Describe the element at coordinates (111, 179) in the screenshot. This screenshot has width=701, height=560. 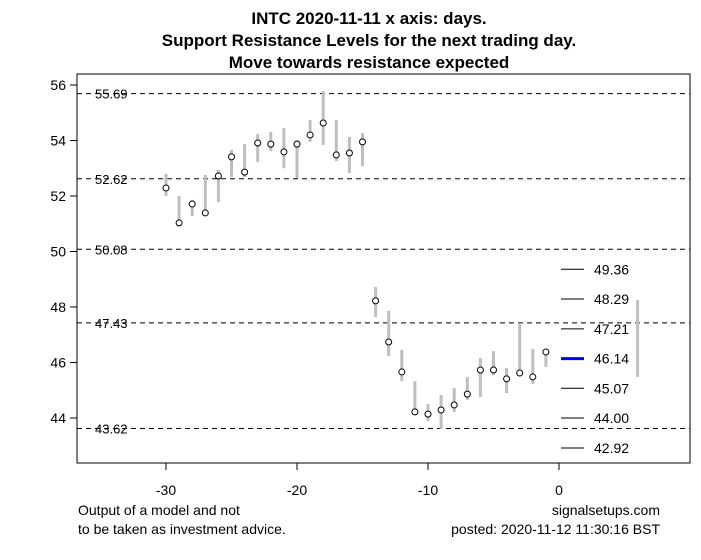
I see `support-resistance-label: 52.62` at that location.